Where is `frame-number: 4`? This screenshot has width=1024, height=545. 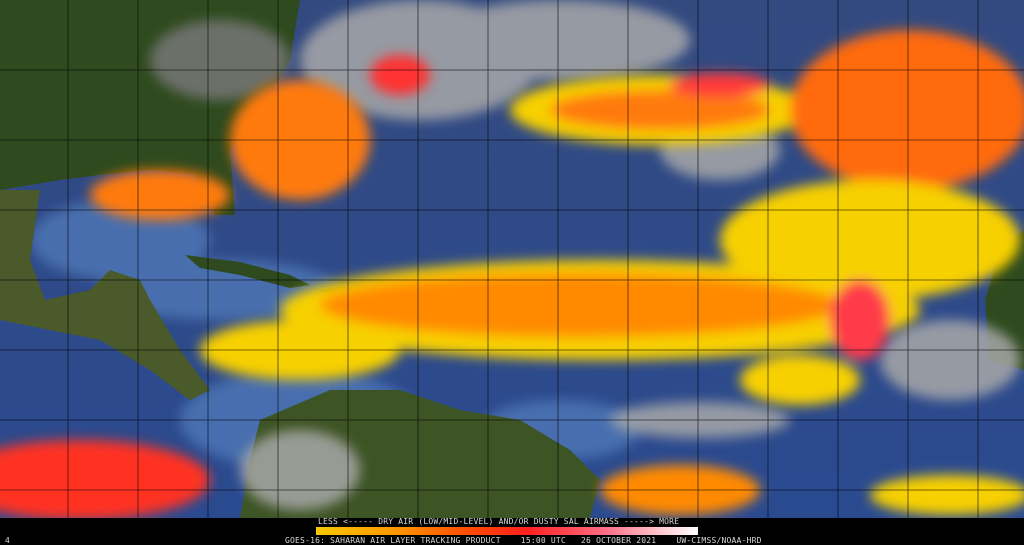 frame-number: 4 is located at coordinates (8, 540).